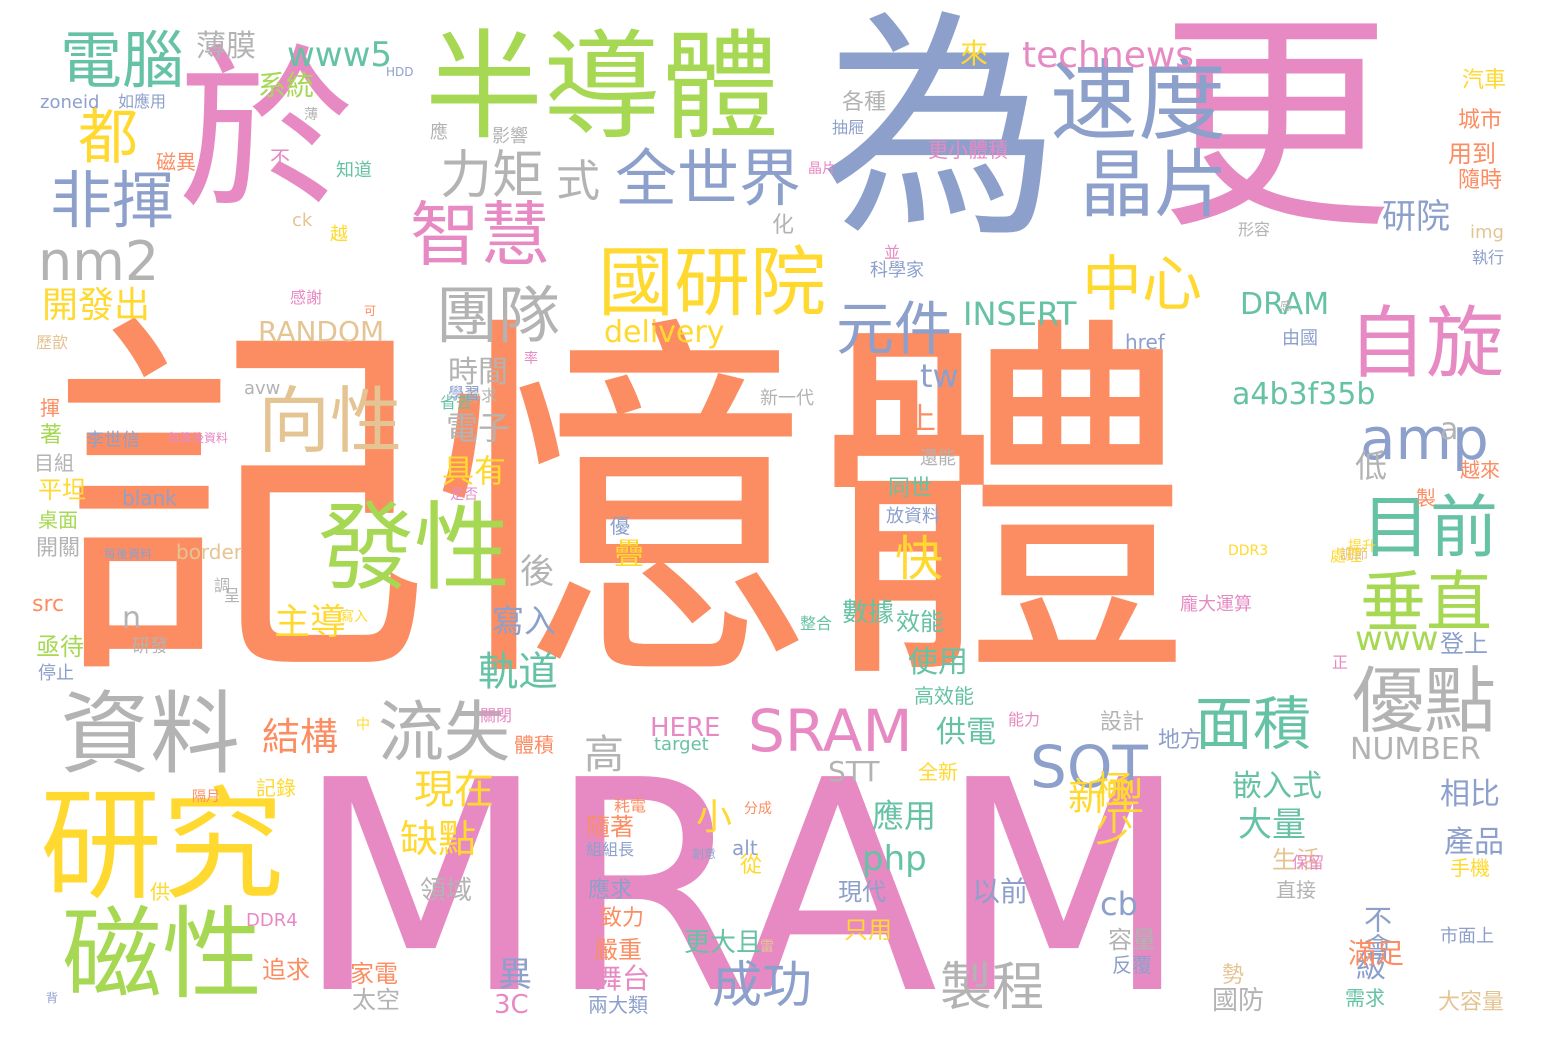  What do you see at coordinates (354, 170) in the screenshot?
I see `word-137: 知道` at bounding box center [354, 170].